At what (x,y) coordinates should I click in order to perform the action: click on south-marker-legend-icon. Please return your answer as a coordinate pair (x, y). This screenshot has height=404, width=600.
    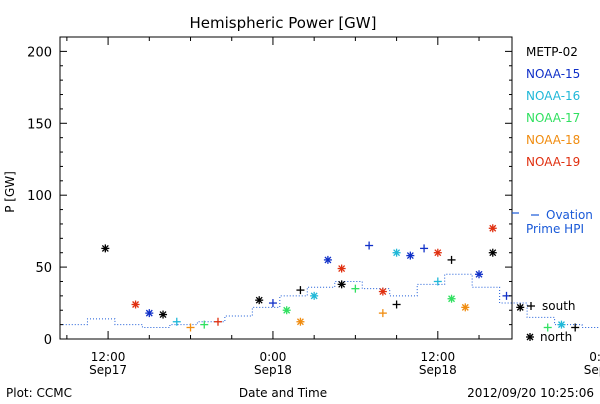
    Looking at the image, I should click on (531, 306).